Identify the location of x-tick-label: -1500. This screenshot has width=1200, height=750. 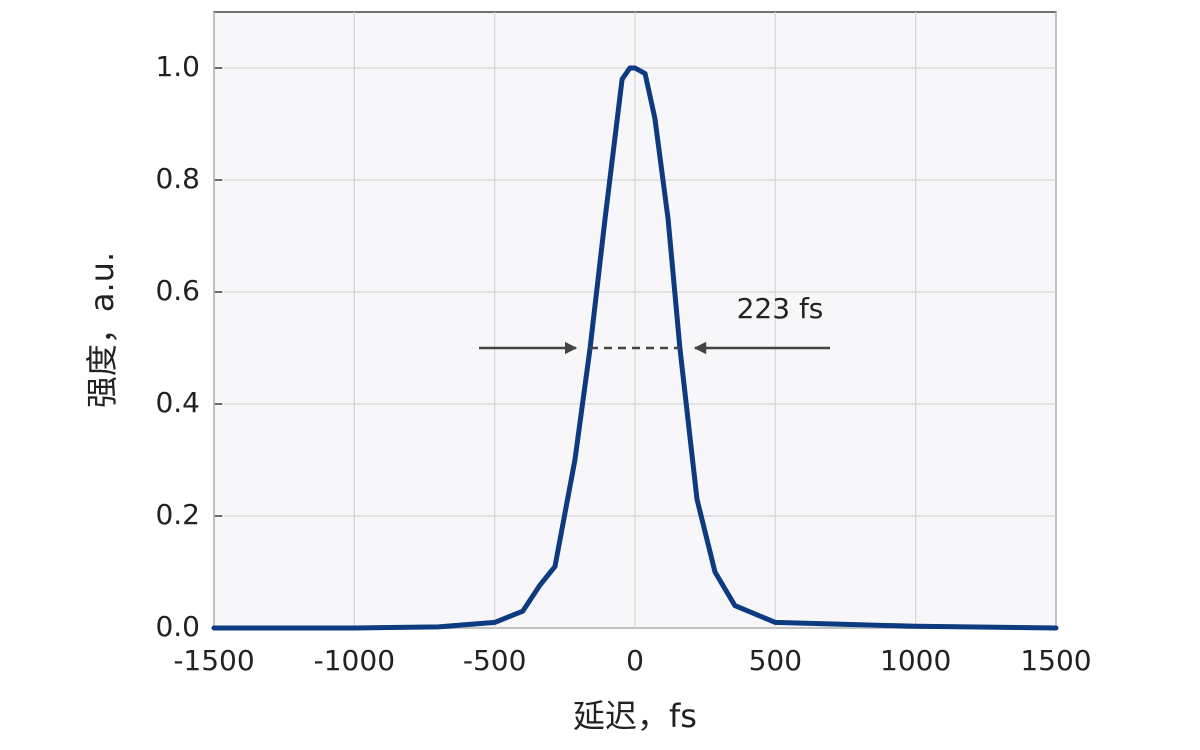
(213, 660).